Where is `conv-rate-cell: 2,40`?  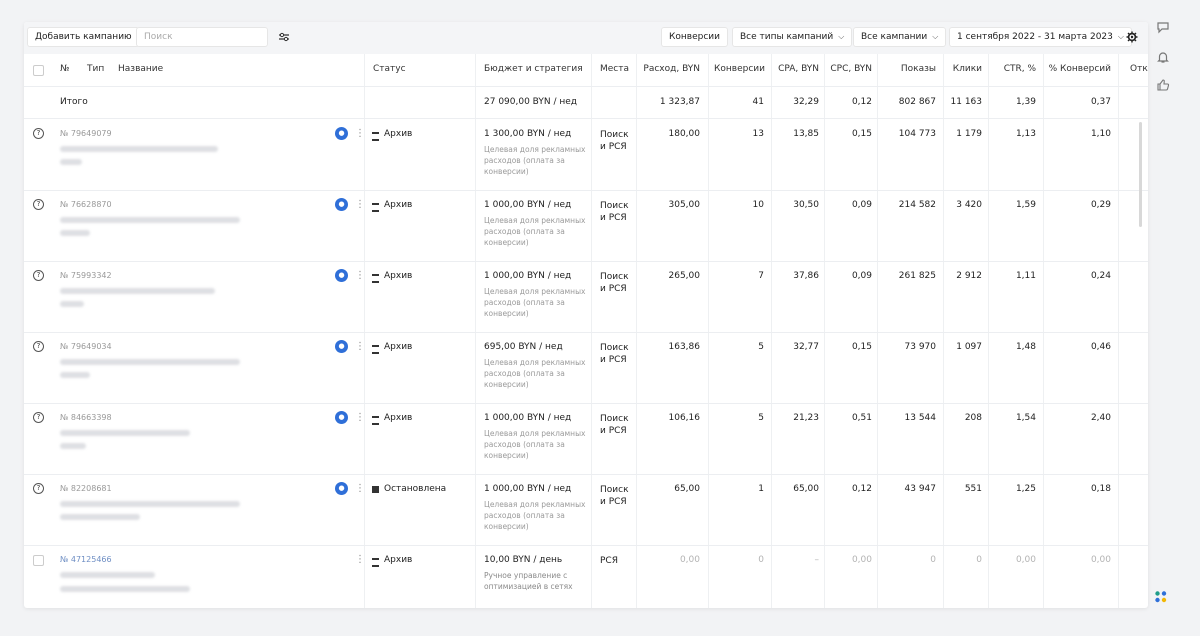 conv-rate-cell: 2,40 is located at coordinates (1100, 418).